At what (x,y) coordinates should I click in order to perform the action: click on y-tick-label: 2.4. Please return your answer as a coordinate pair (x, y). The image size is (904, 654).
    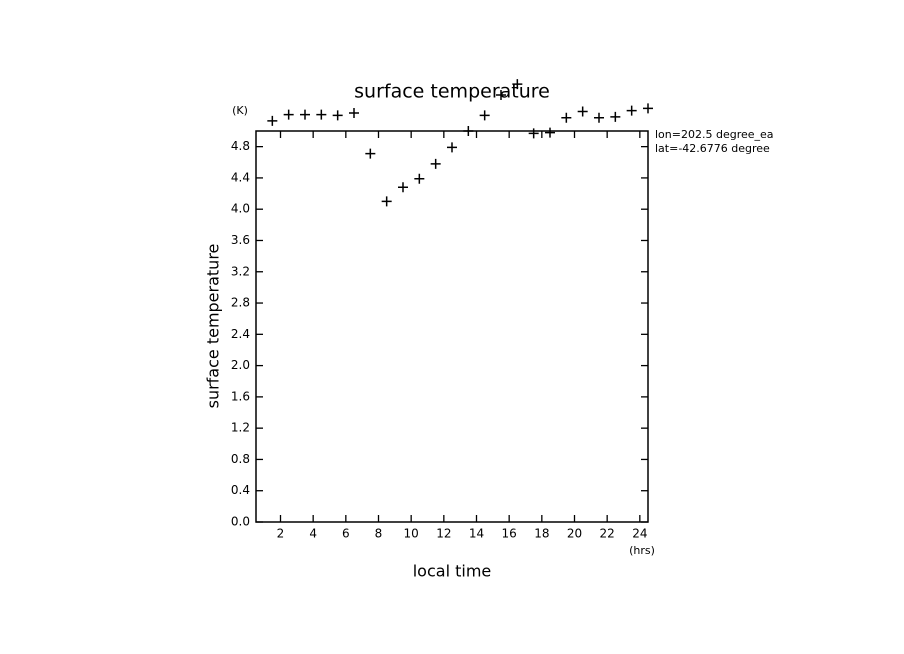
    Looking at the image, I should click on (240, 334).